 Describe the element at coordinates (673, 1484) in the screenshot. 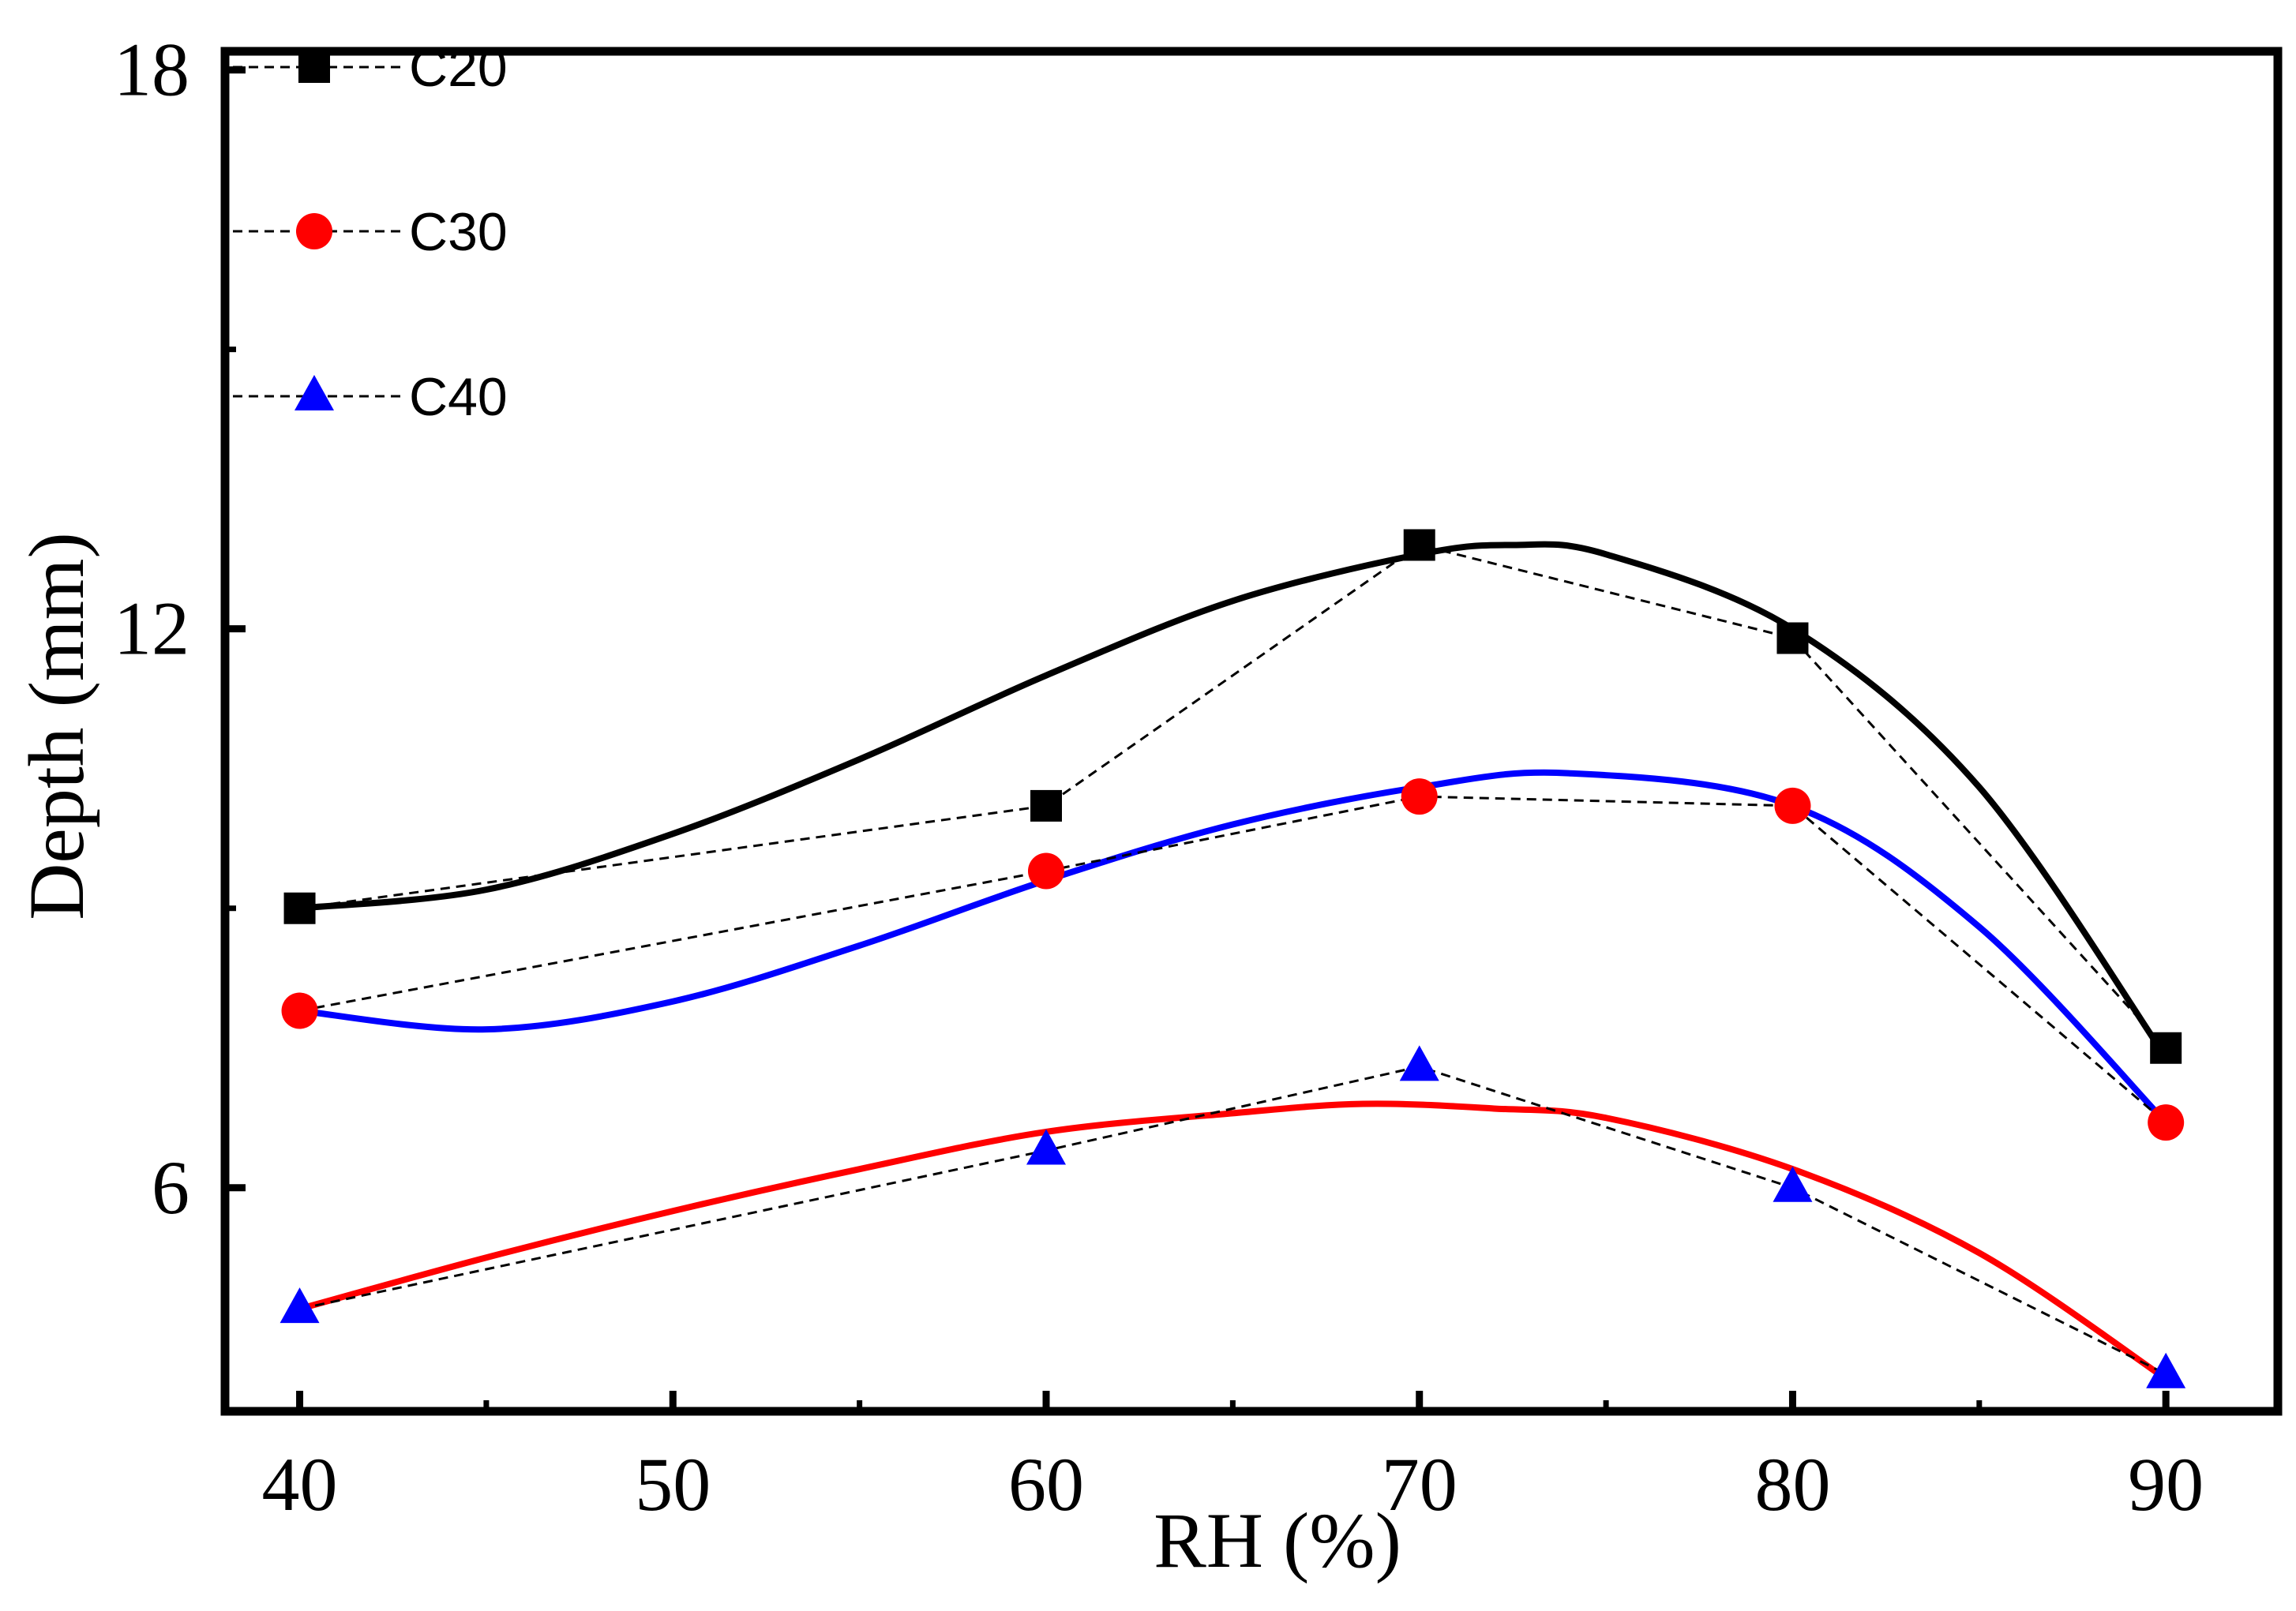

I see `x-tick-label: 50` at that location.